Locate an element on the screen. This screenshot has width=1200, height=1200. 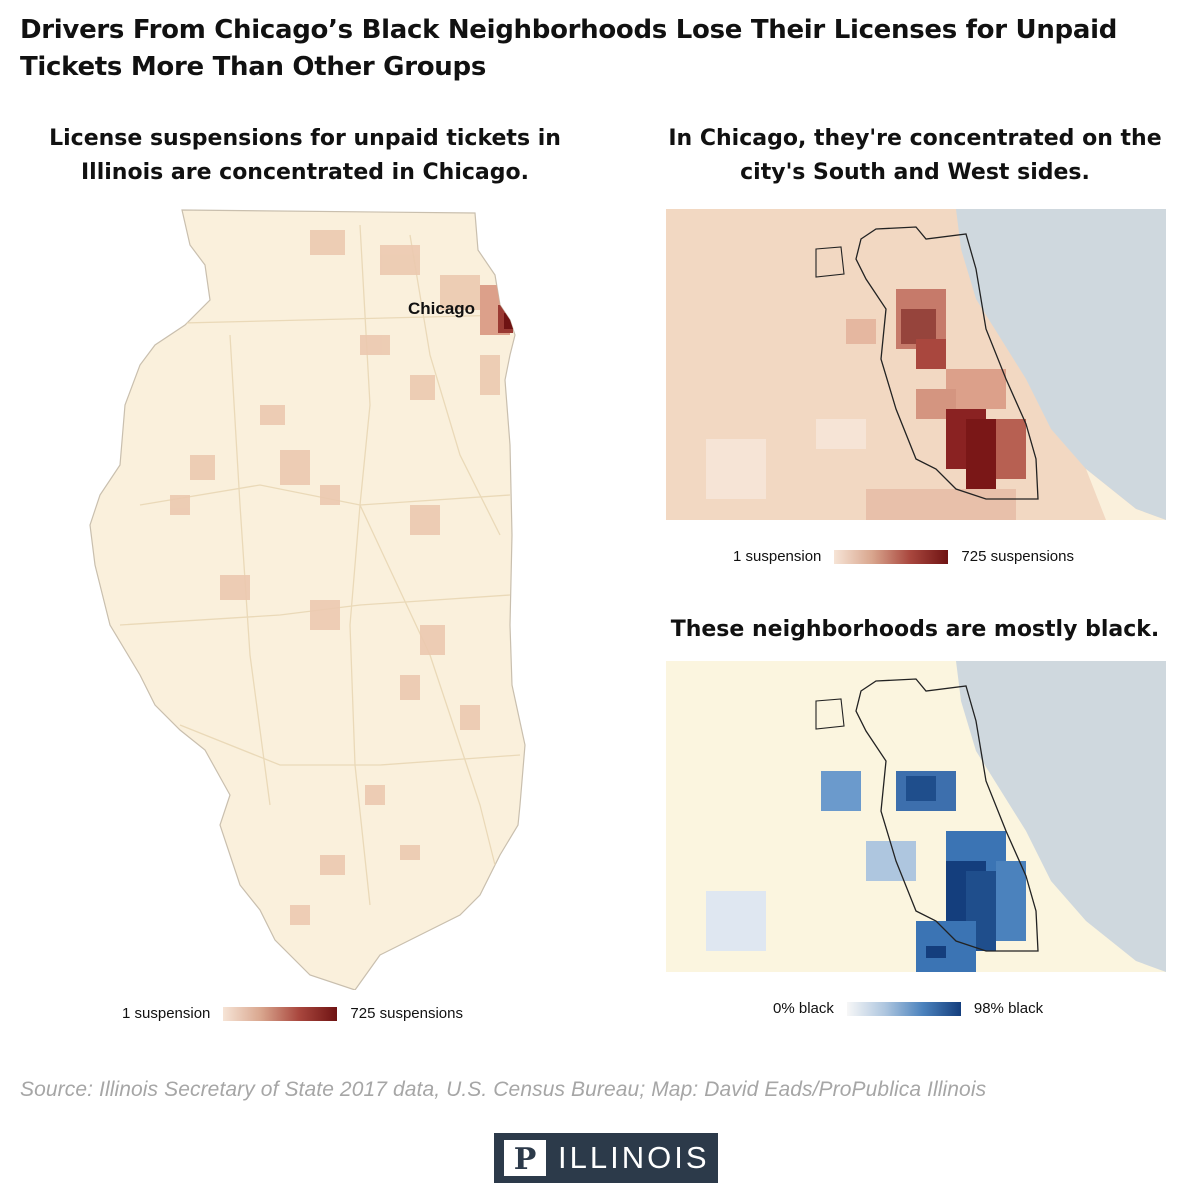
propublica-illinois-logo: P ILLINOIS is located at coordinates (606, 1158).